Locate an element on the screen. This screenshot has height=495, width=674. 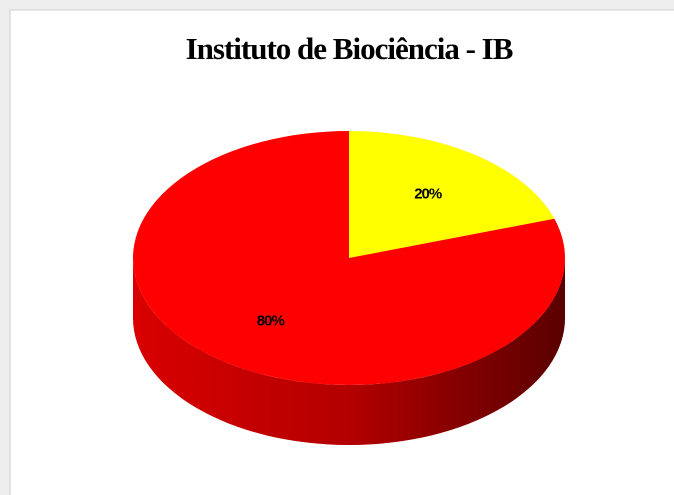
data-label: 20% is located at coordinates (428, 193).